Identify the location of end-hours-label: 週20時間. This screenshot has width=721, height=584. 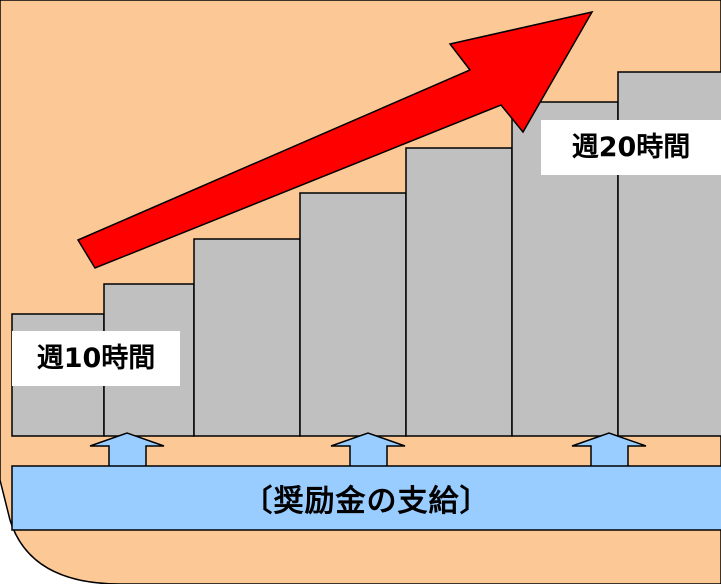
(631, 147).